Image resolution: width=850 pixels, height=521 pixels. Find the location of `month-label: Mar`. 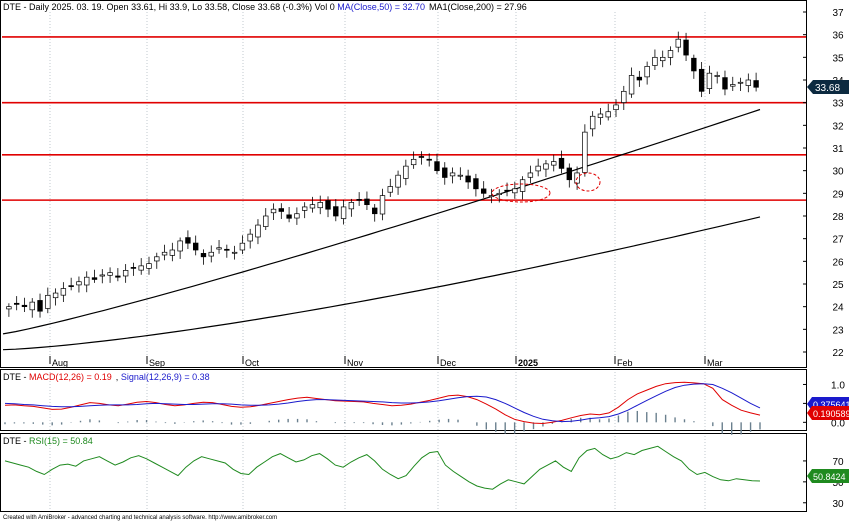

month-label: Mar is located at coordinates (715, 363).